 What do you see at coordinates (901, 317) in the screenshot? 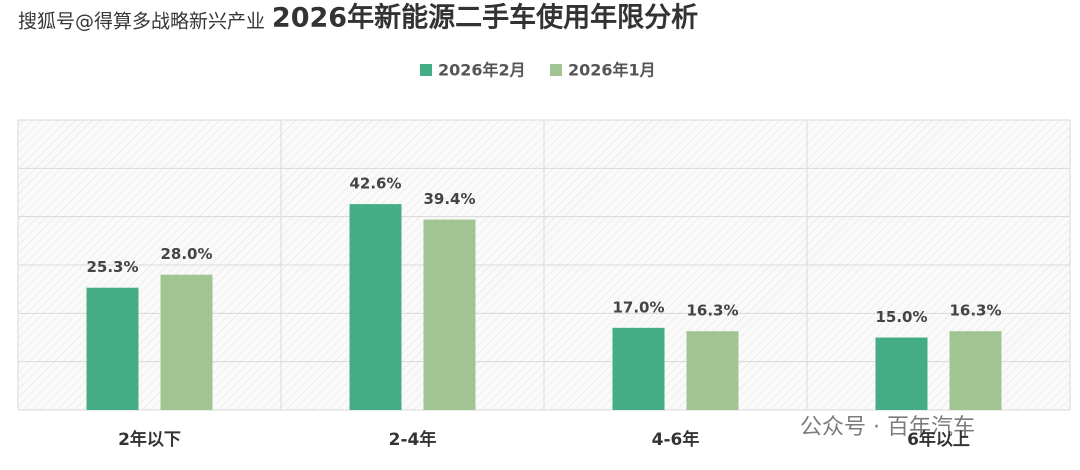
I see `value-label: 15.0%` at bounding box center [901, 317].